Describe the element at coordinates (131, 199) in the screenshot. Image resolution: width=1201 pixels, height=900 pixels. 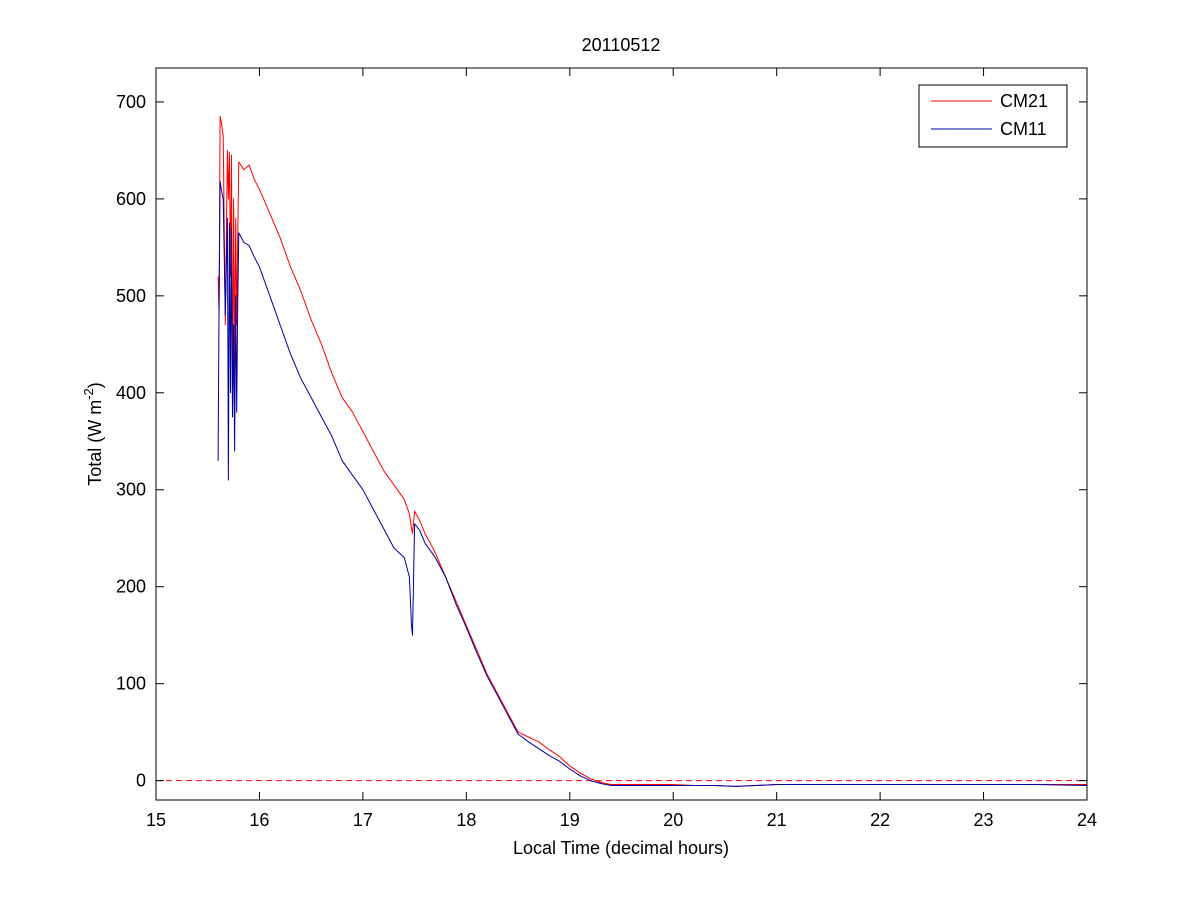
I see `y-tick-label: 600` at that location.